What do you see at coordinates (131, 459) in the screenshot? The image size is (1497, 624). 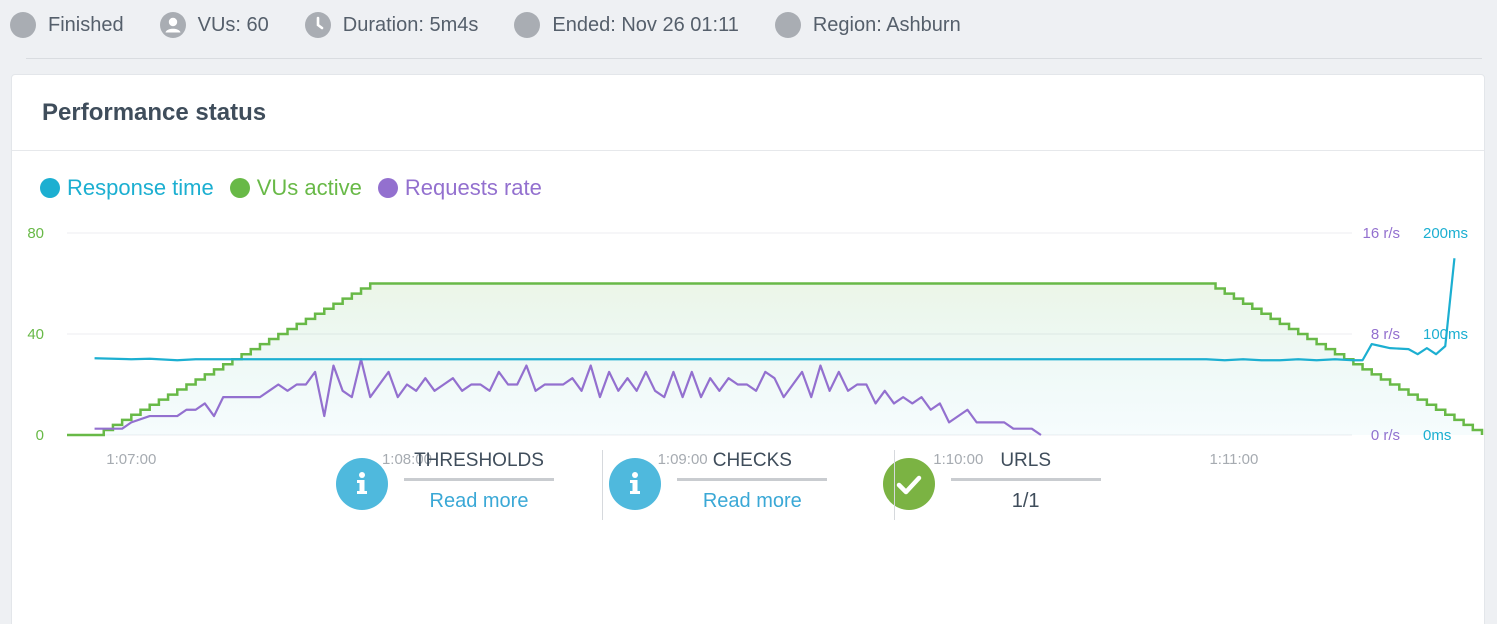 I see `x-axis-tick-label: 1:07:00` at bounding box center [131, 459].